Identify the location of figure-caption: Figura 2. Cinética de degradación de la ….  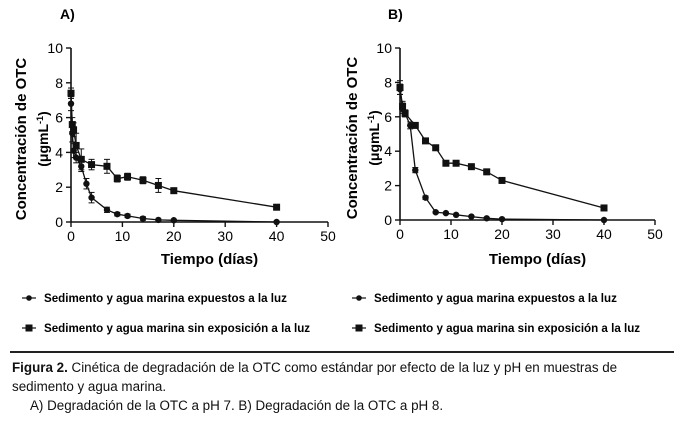
(342, 386).